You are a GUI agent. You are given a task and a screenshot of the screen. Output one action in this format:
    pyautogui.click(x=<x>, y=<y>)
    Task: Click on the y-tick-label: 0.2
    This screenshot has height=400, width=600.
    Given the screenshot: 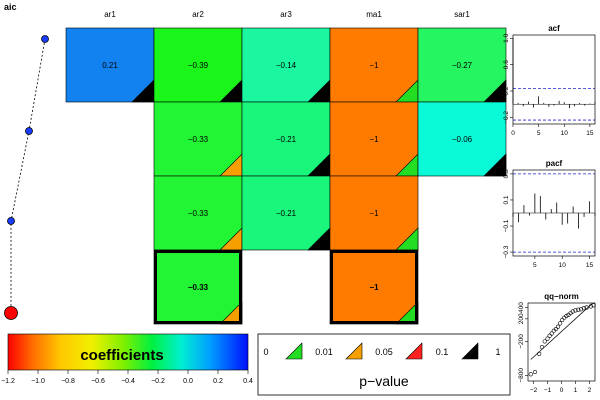 What is the action you would take?
    pyautogui.click(x=506, y=90)
    